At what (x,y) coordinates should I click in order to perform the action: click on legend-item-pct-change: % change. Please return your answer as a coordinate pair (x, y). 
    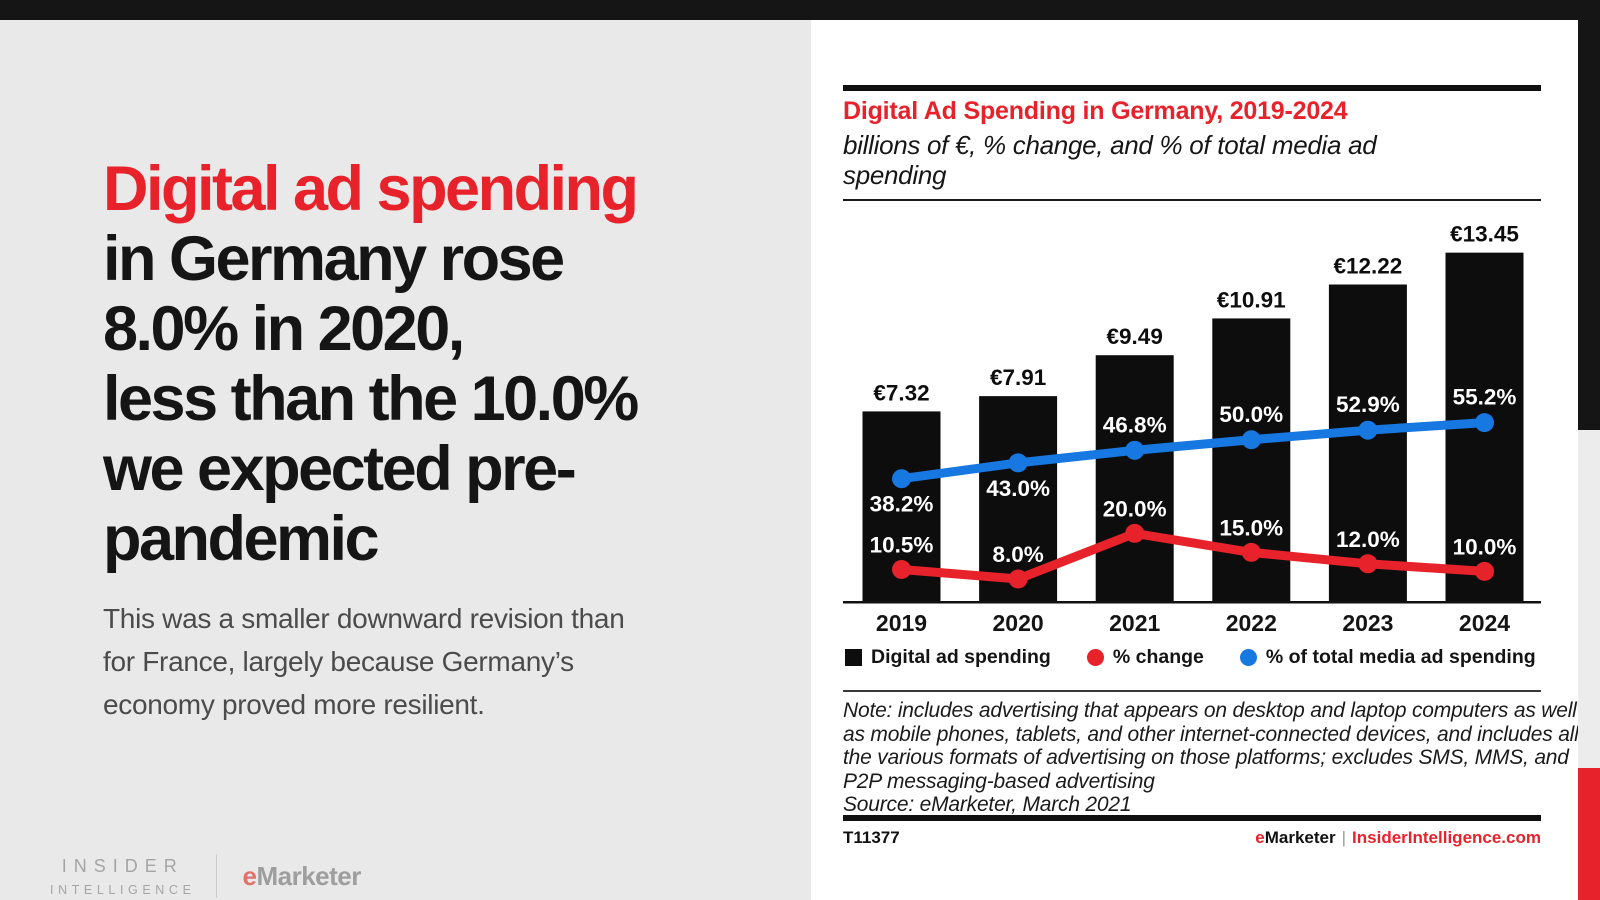
    Looking at the image, I should click on (1145, 657).